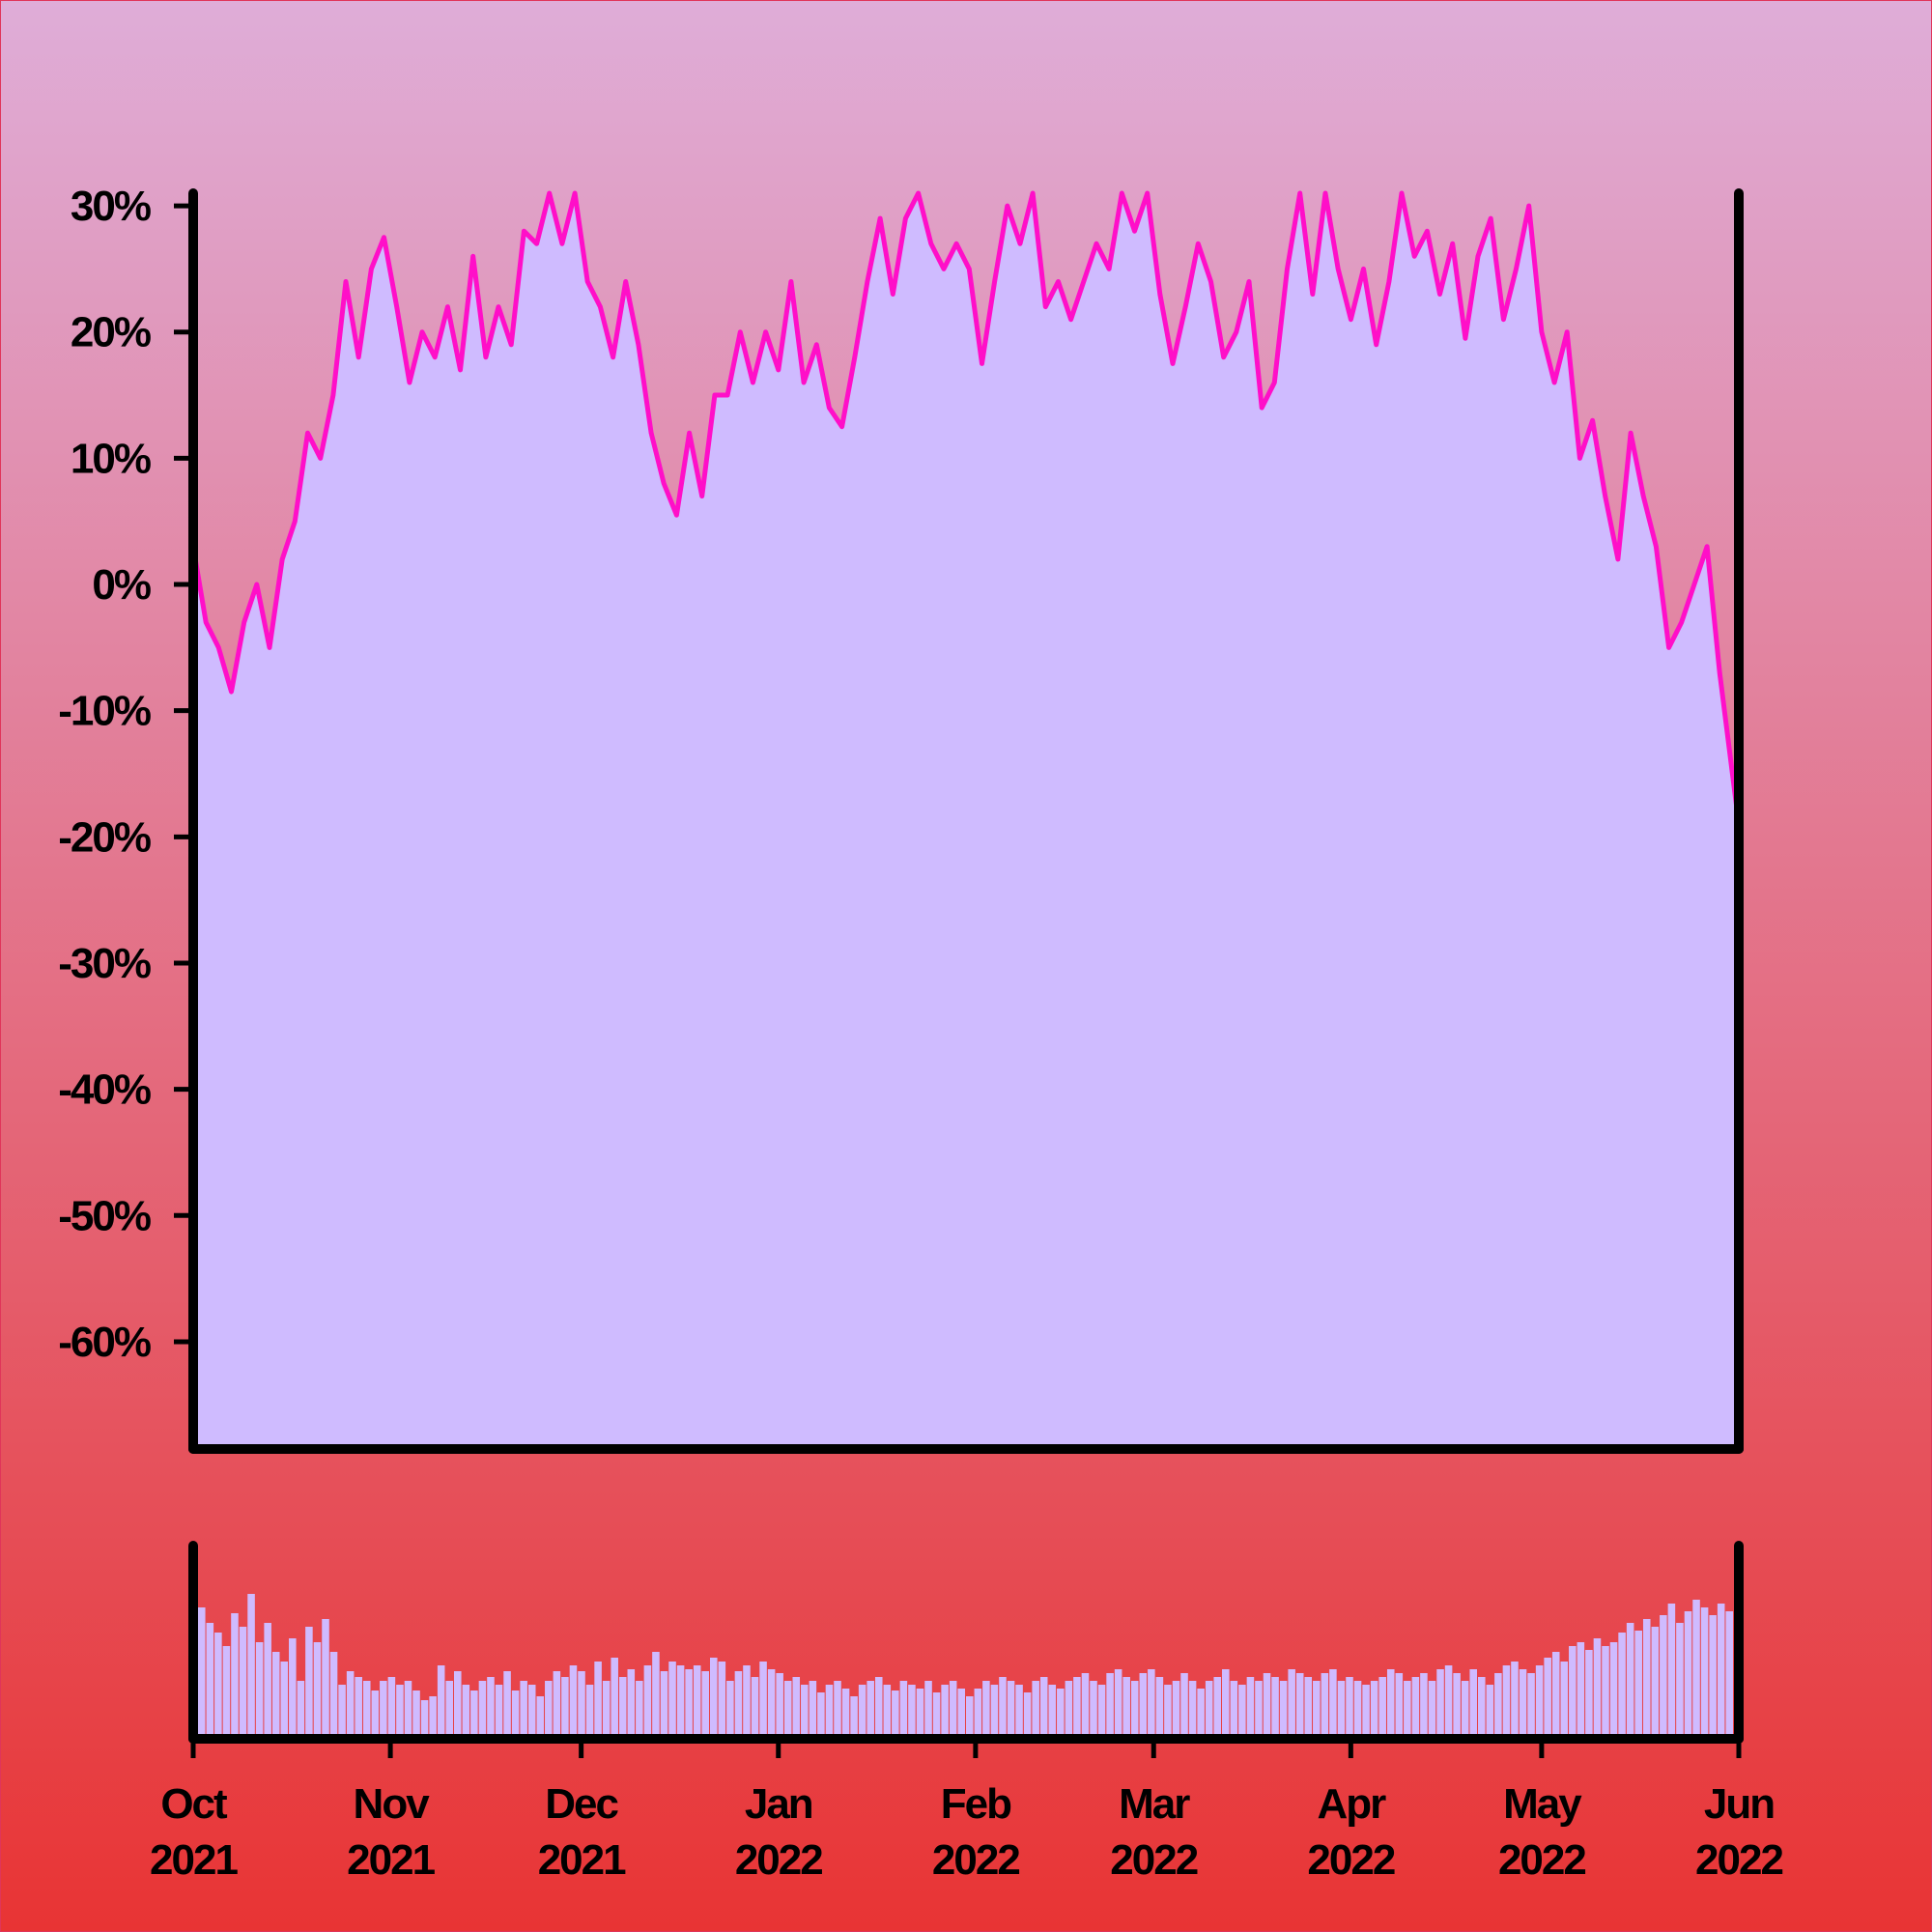 This screenshot has height=1932, width=1932. Describe the element at coordinates (125, 774) in the screenshot. I see `y-axis: 30% 20% 10% 0% -10% -20% -30% -40% -50% -60%` at that location.